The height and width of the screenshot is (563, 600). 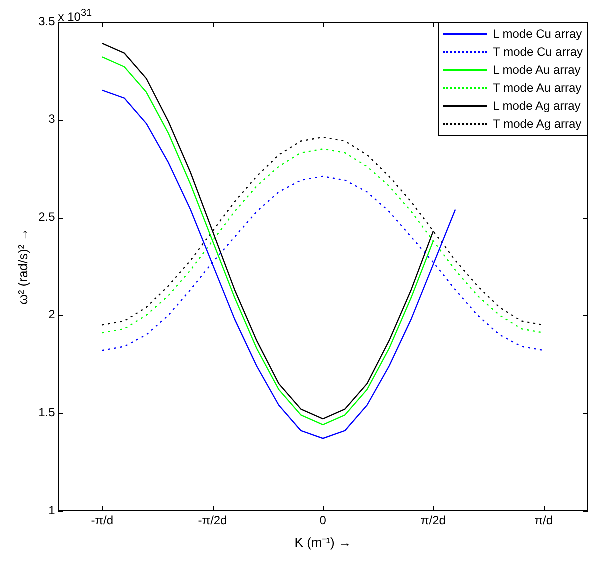 I want to click on legend-label: T mode Au array, so click(x=537, y=88).